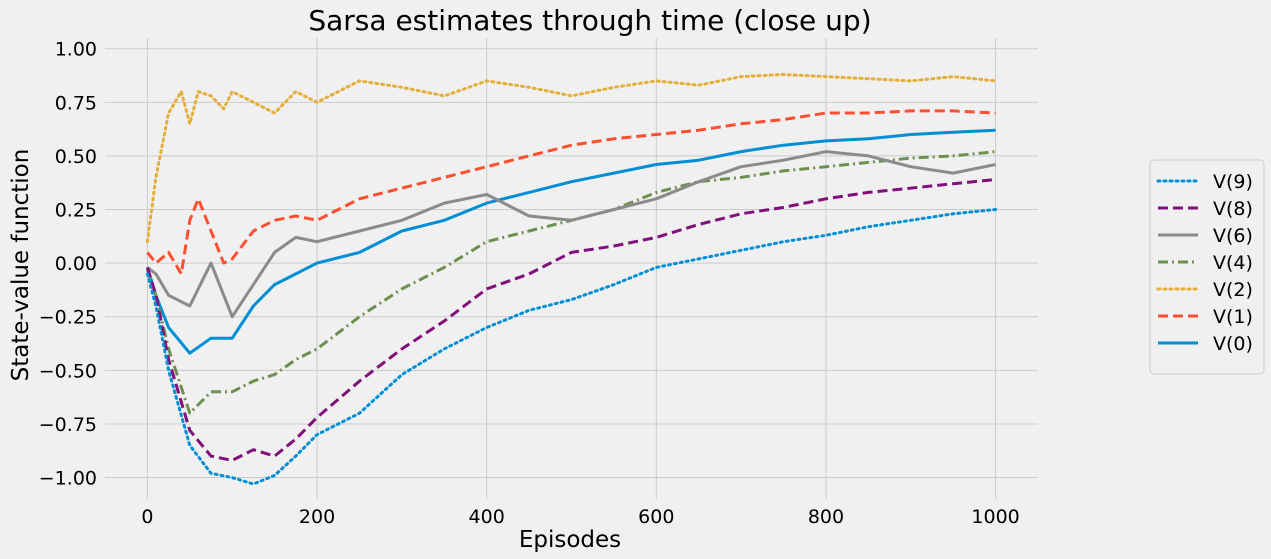  Describe the element at coordinates (76, 50) in the screenshot. I see `y-tick-label: 1.00` at that location.